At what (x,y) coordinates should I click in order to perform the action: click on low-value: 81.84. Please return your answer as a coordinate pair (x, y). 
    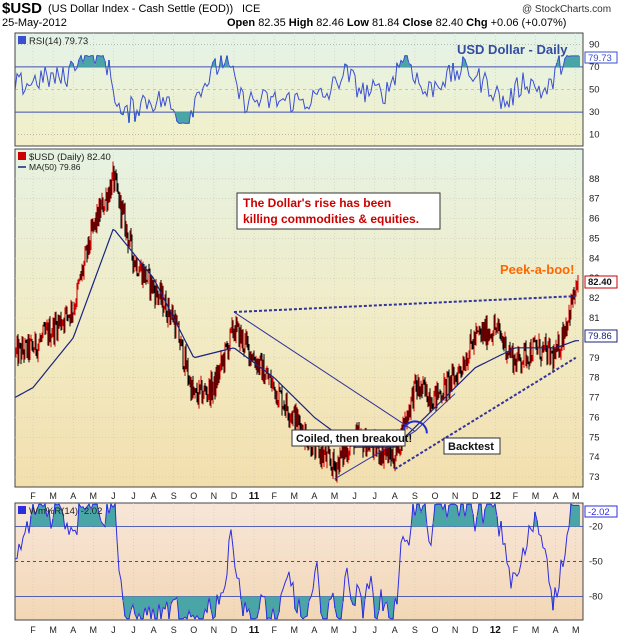
    Looking at the image, I should click on (385, 23).